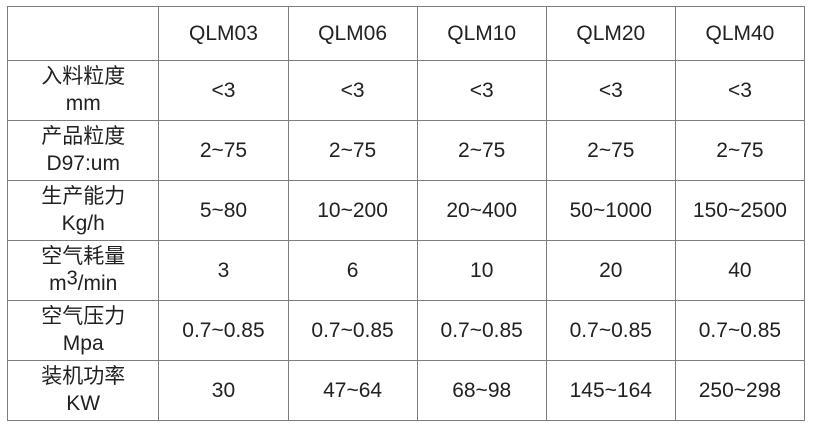  Describe the element at coordinates (740, 210) in the screenshot. I see `cell-value: 150~2500` at that location.